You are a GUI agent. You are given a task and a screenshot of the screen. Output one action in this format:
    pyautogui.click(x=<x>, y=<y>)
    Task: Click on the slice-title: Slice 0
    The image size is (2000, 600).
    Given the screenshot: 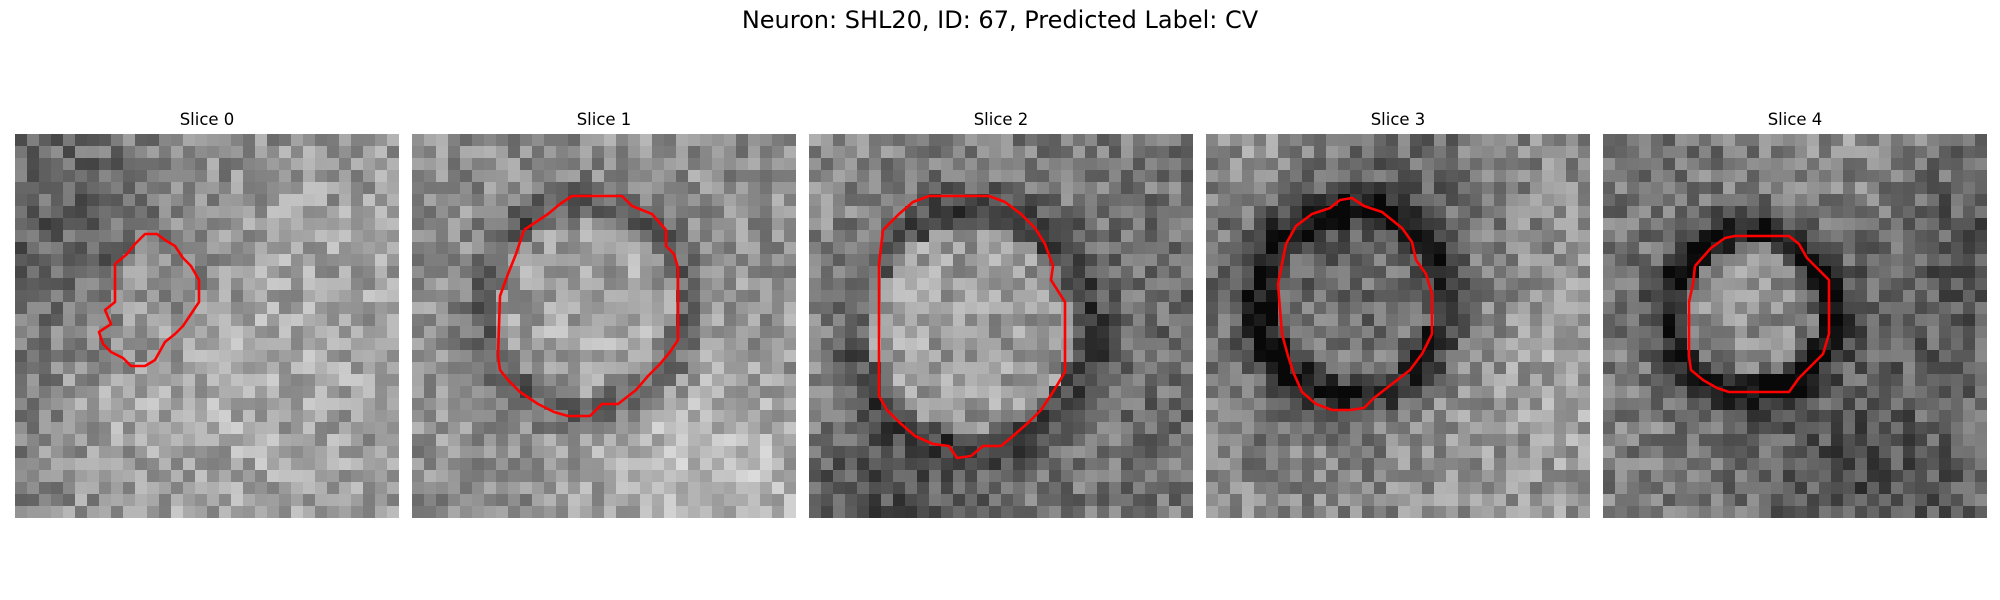 What is the action you would take?
    pyautogui.click(x=207, y=119)
    